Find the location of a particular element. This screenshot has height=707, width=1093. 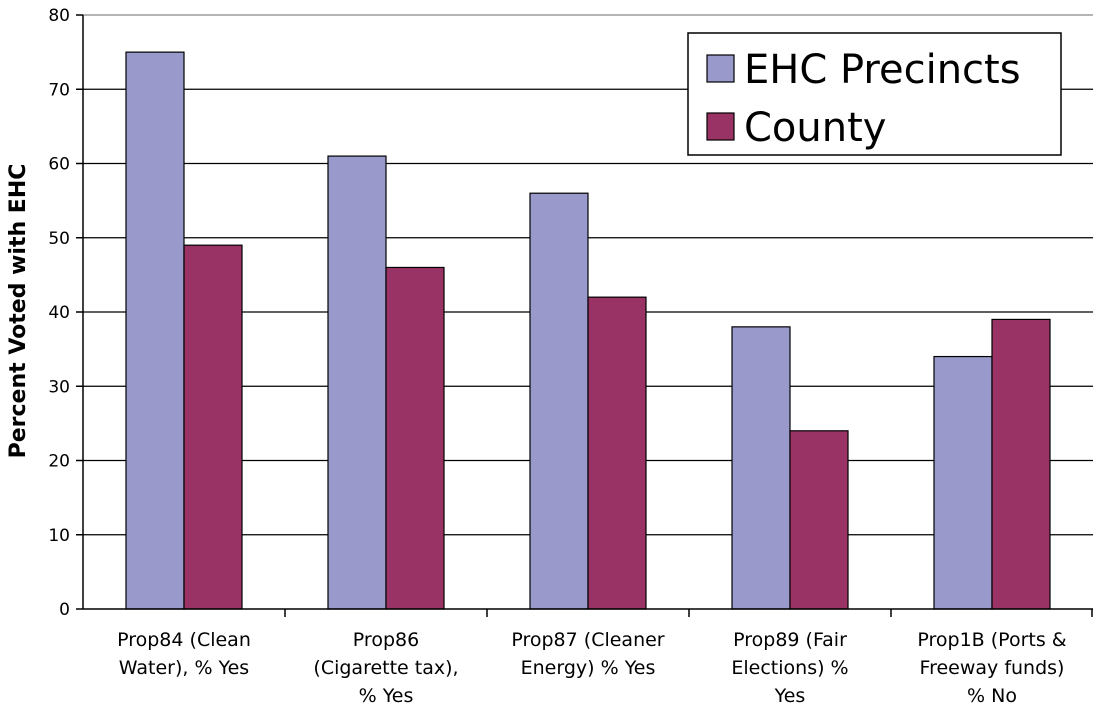

category-label: % No is located at coordinates (992, 696).